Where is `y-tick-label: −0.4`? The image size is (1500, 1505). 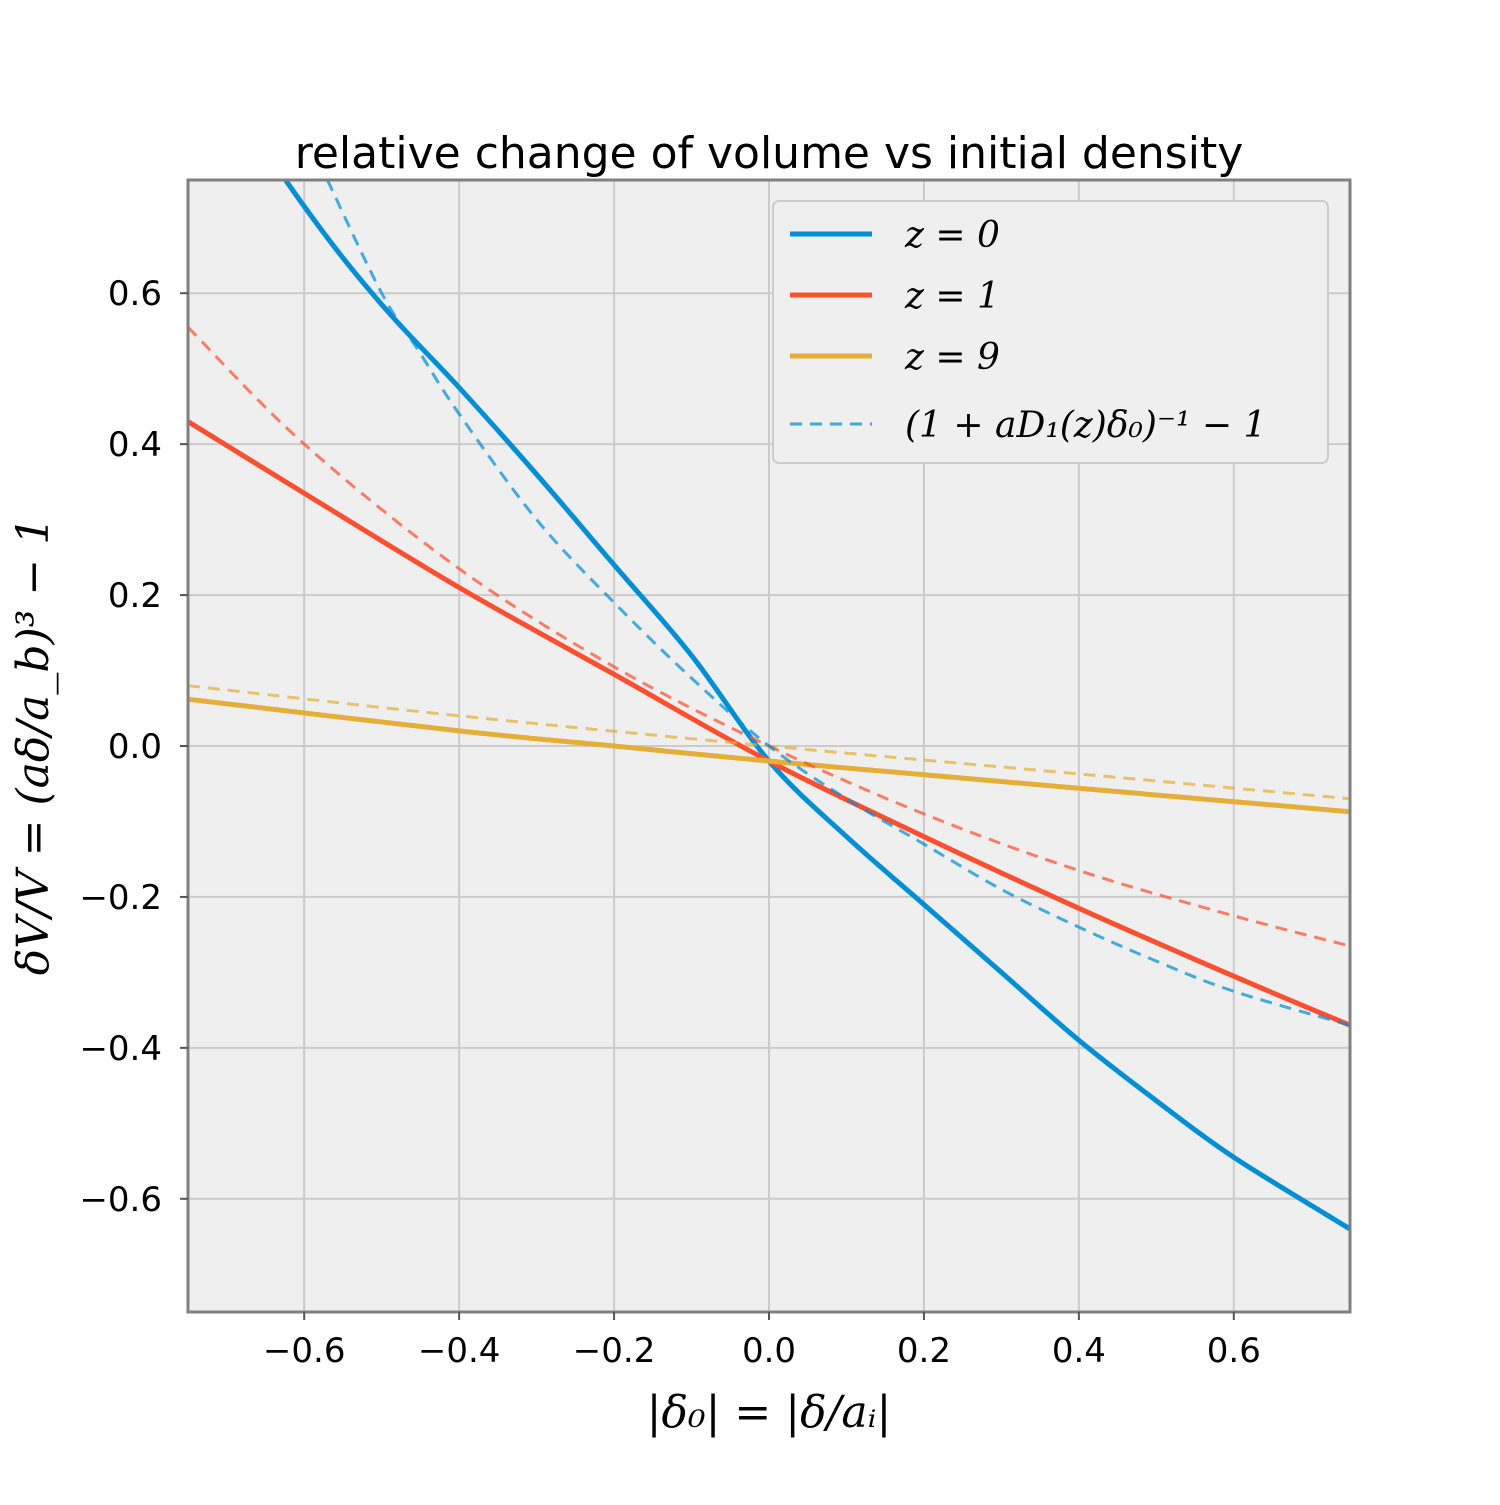
y-tick-label: −0.4 is located at coordinates (120, 1049).